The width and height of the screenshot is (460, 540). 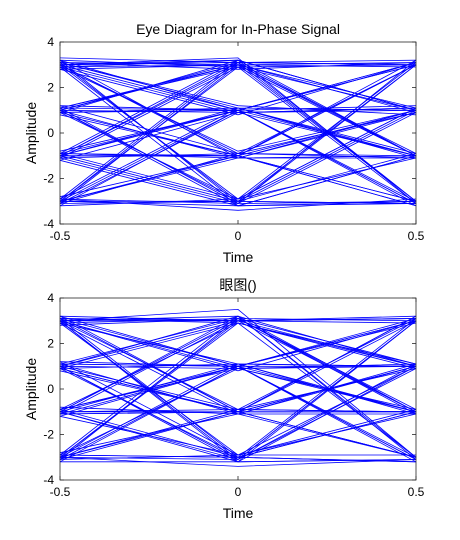 I want to click on chart-title: 眼图(), so click(x=237, y=285).